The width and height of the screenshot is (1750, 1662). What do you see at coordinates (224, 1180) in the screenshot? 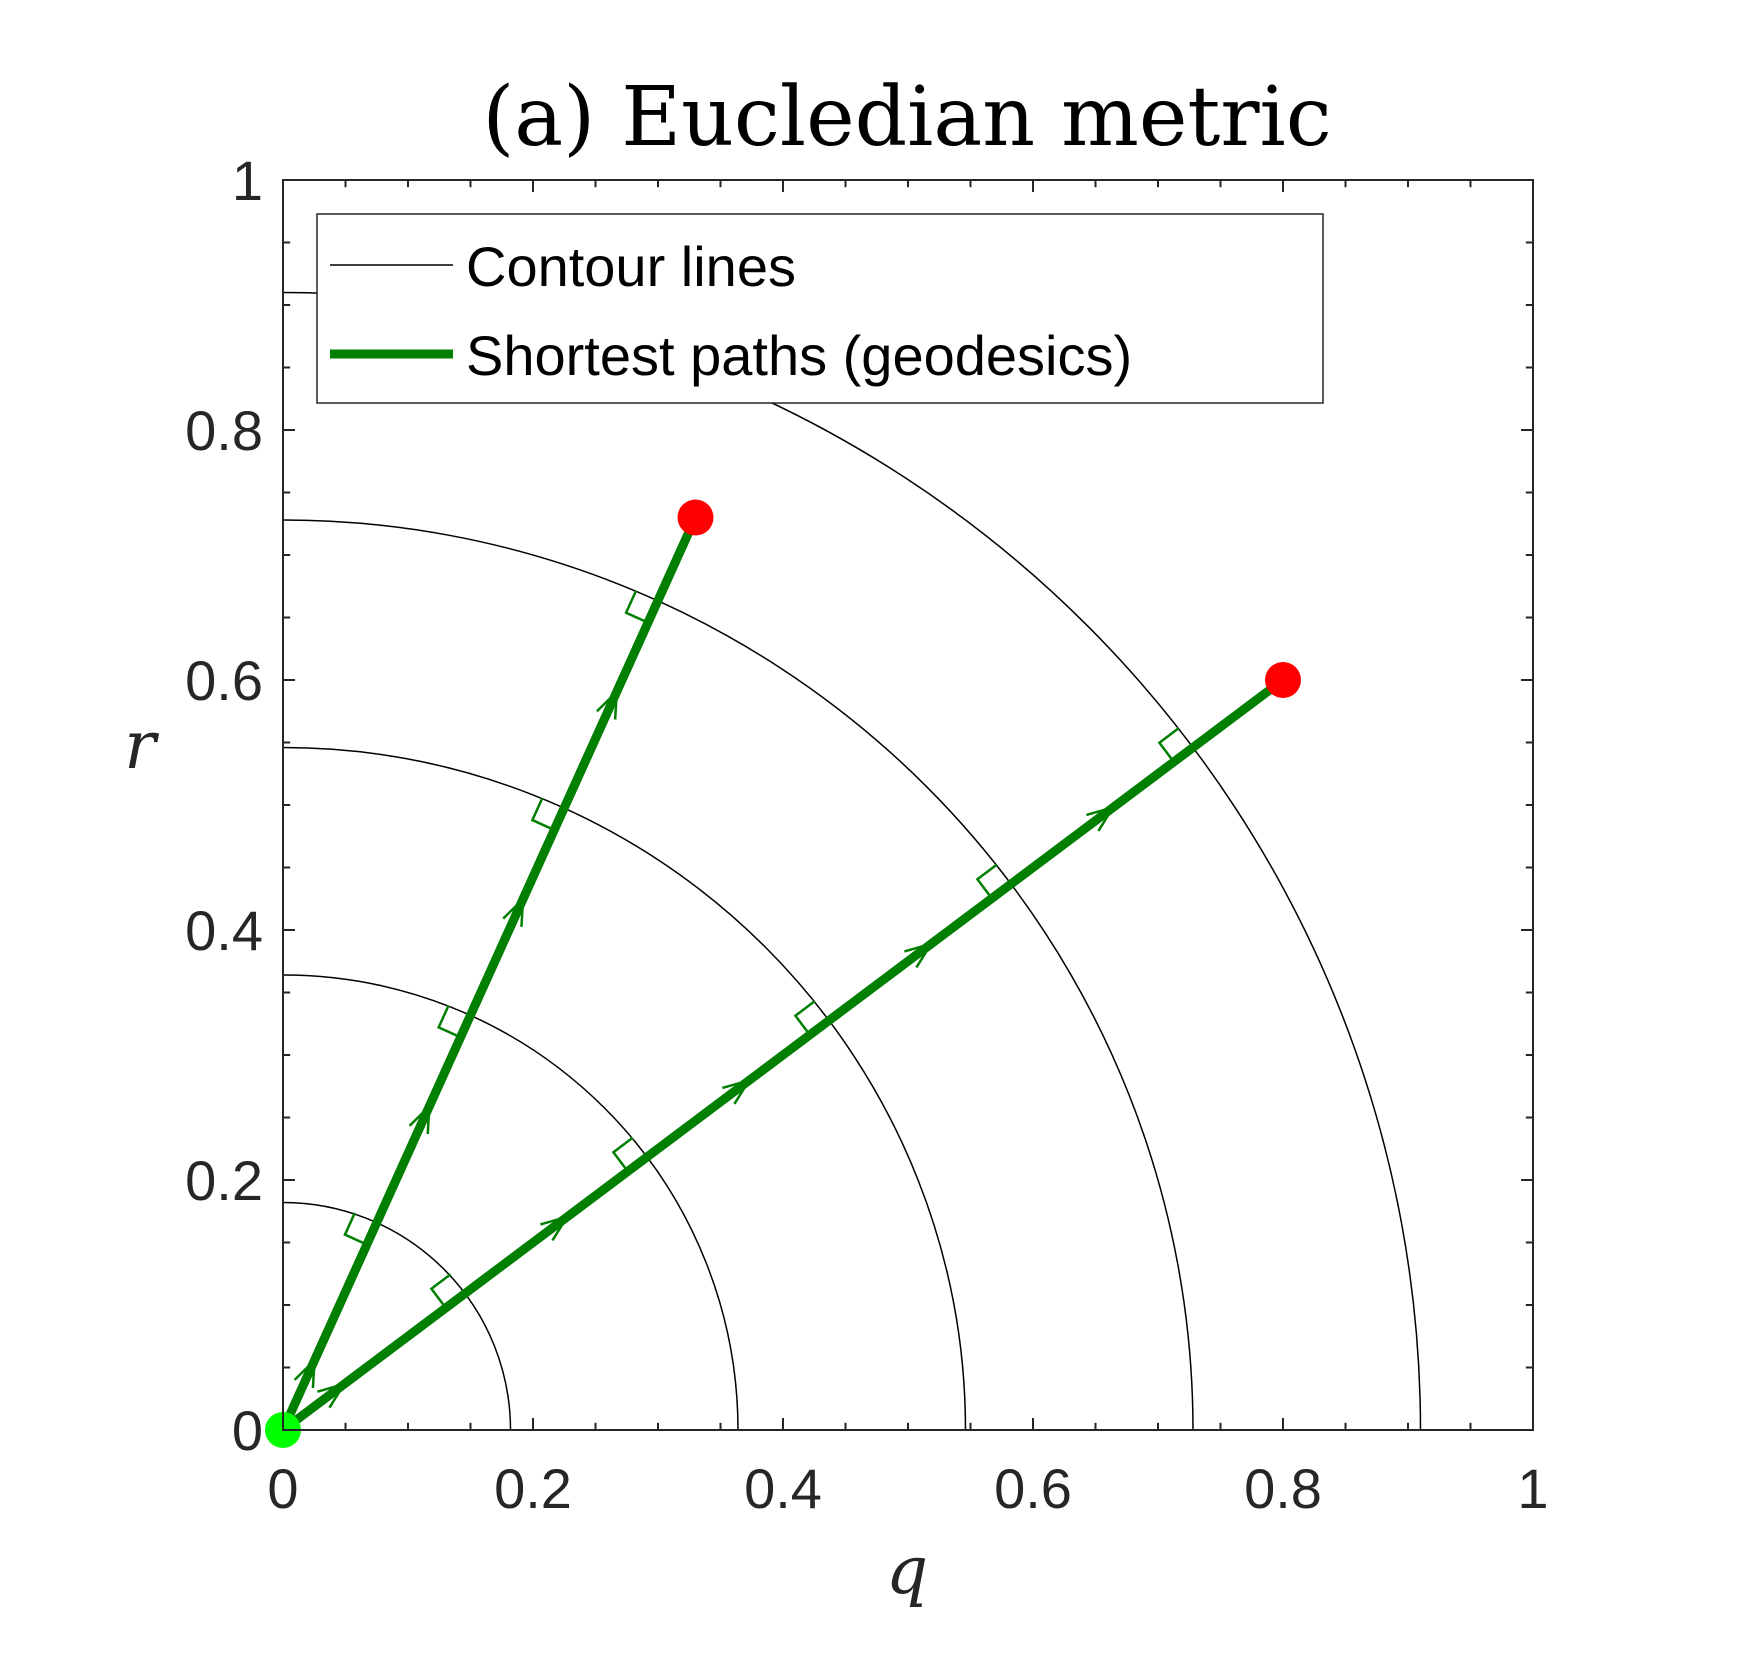
I see `y-tick-label: 0.2` at bounding box center [224, 1180].